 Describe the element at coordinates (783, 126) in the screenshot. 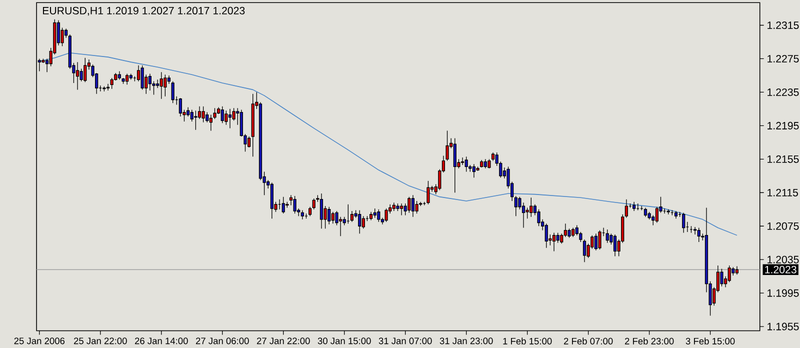

I see `y-tick-label: 1.2195` at that location.